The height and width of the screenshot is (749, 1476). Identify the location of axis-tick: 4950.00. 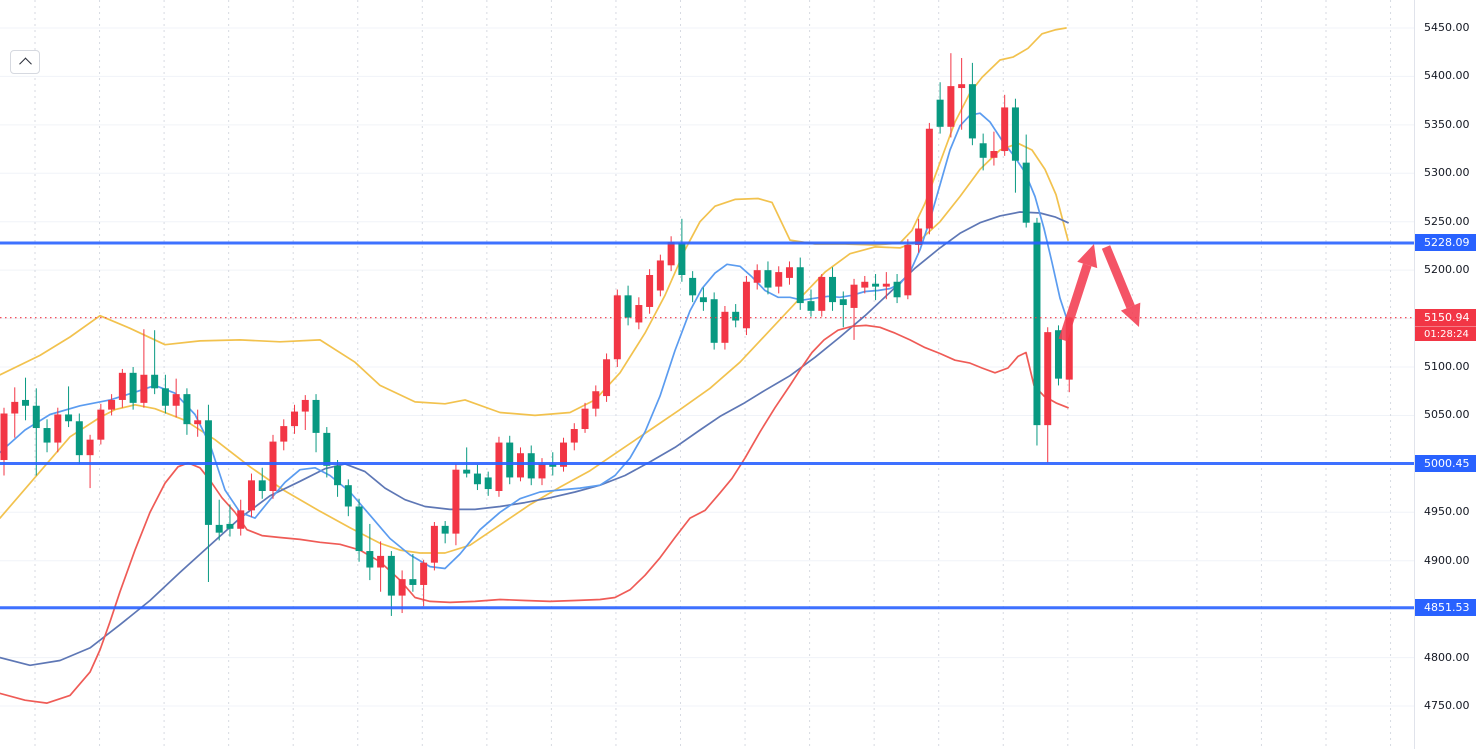
(1447, 512).